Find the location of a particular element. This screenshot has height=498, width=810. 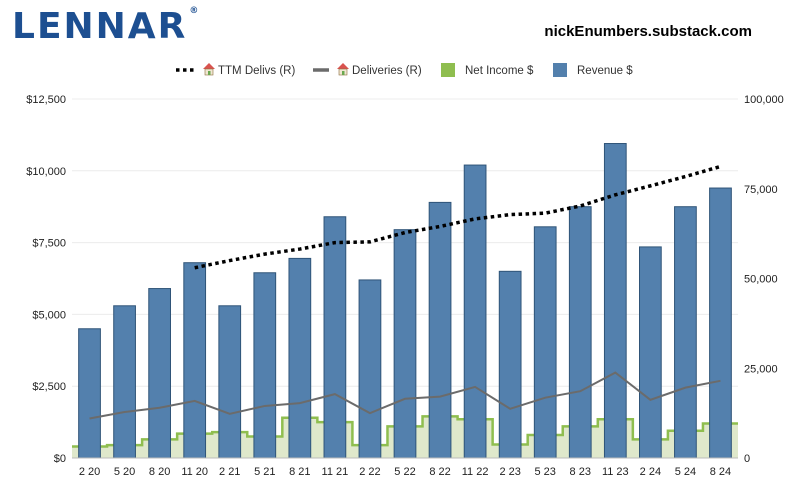

legend-revenue-swatch is located at coordinates (560, 70).